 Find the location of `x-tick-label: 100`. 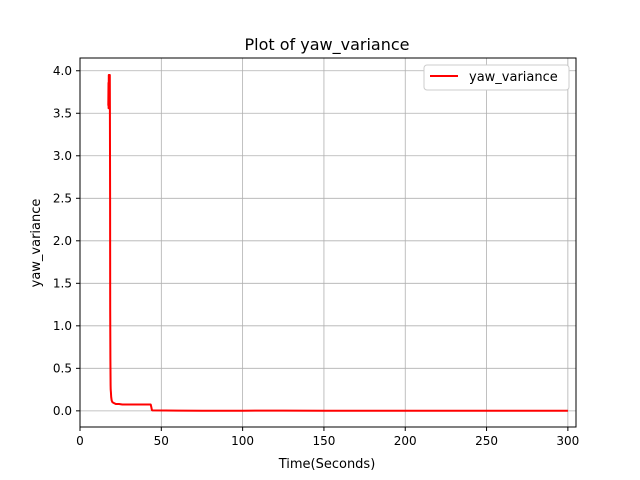

x-tick-label: 100 is located at coordinates (242, 441).